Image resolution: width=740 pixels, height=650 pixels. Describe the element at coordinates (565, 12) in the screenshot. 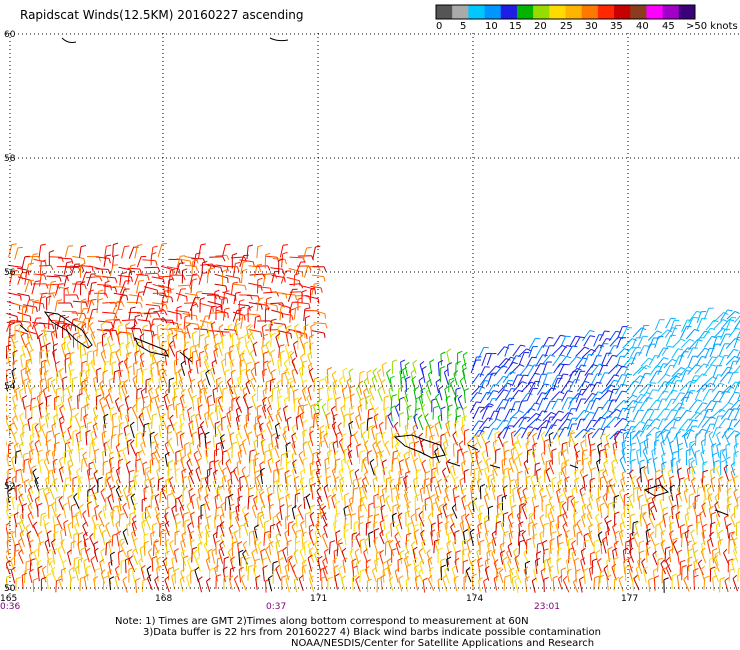

I see `scale-frame` at that location.